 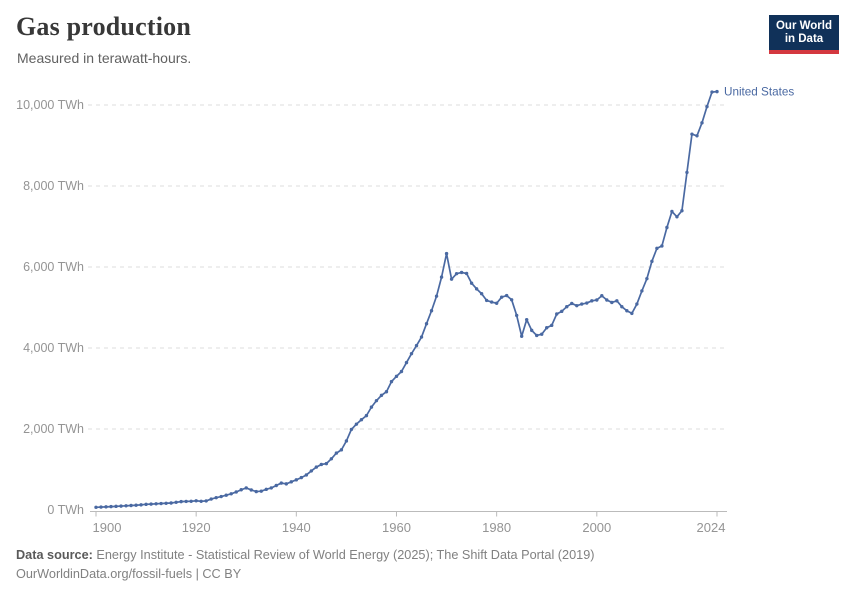 I want to click on data-source-label: Data source:, so click(x=54, y=555).